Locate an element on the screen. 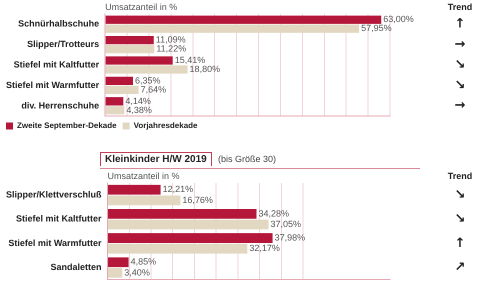 This screenshot has width=500, height=291. data-label: 11,09% is located at coordinates (171, 39).